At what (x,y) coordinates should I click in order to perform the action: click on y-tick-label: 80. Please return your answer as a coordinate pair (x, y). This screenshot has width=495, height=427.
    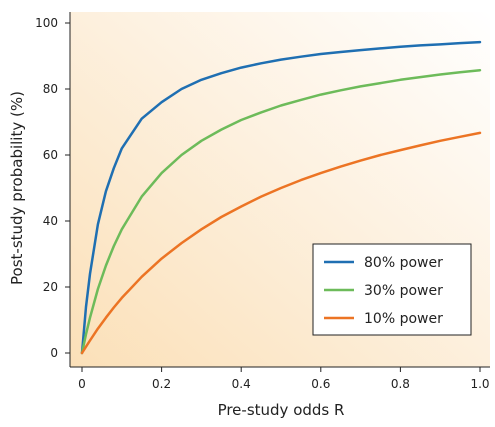
    Looking at the image, I should click on (50, 89).